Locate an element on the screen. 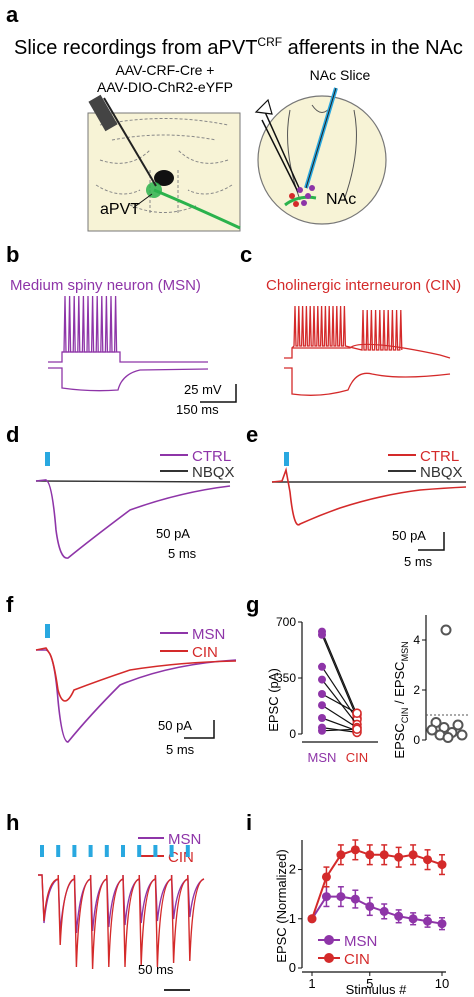  ratio-plot: 0 2 4 is located at coordinates (441, 681).